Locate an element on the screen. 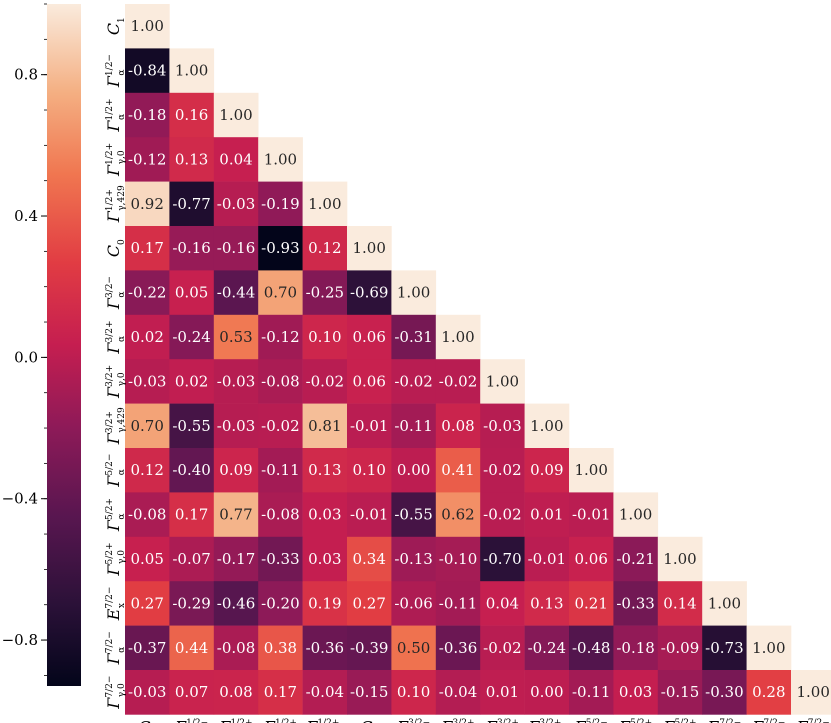 The width and height of the screenshot is (831, 723). cell-value-label: -0.46 is located at coordinates (236, 603).